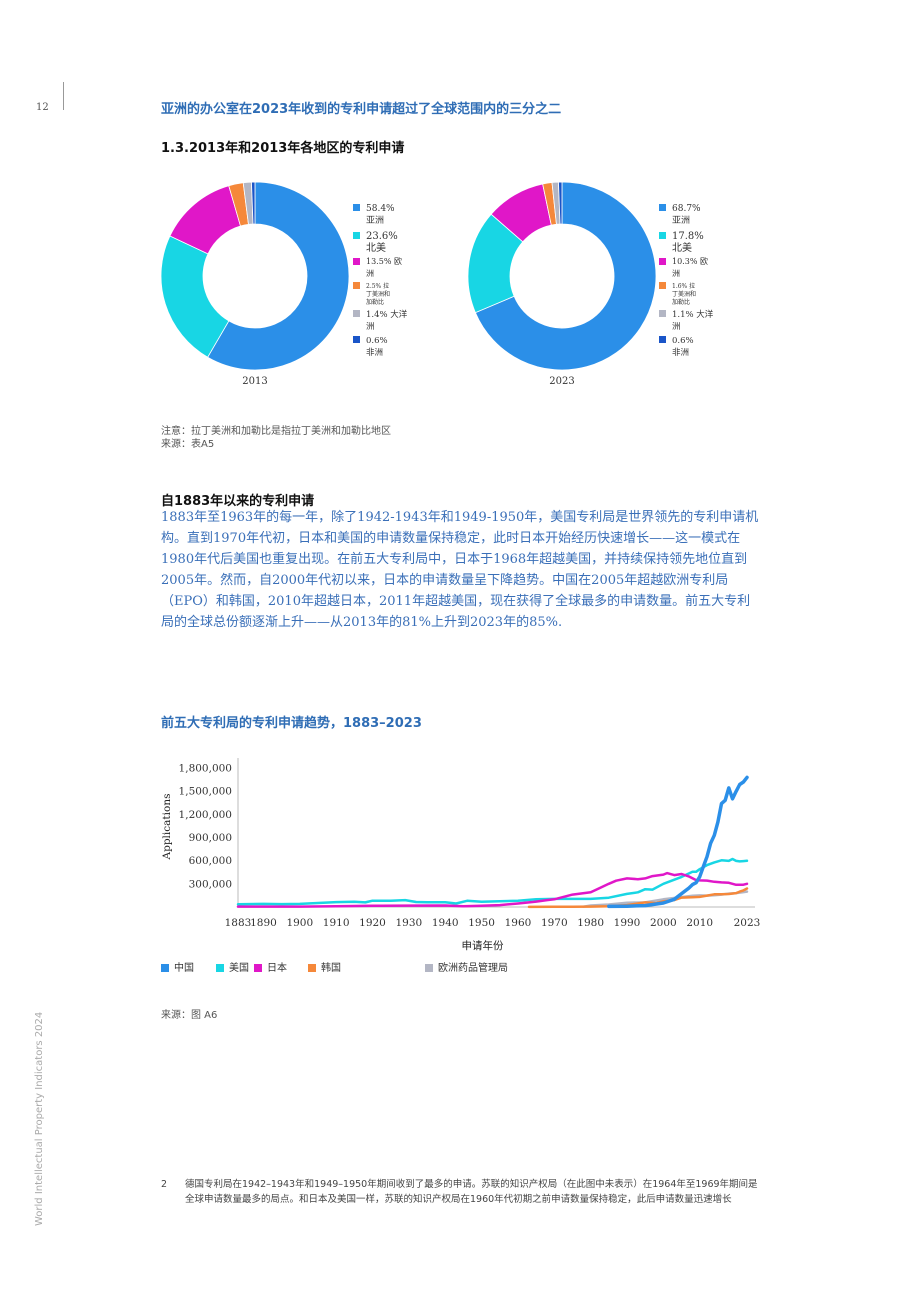  I want to click on legend-2013-text-oceania: 1.4% 大洋, so click(387, 314).